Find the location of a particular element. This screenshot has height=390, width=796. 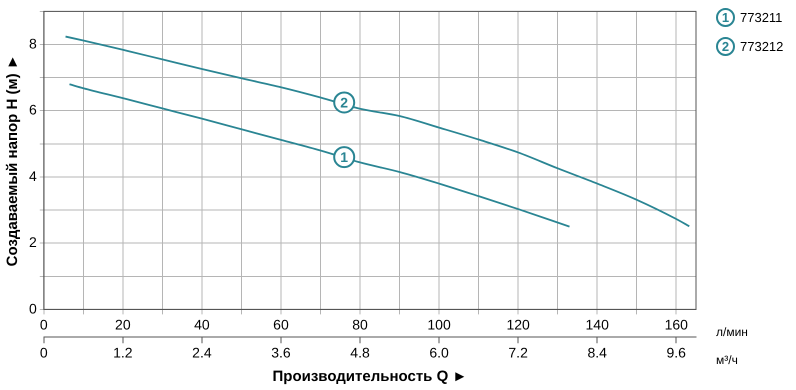

x-tick-label: 20 is located at coordinates (123, 324).